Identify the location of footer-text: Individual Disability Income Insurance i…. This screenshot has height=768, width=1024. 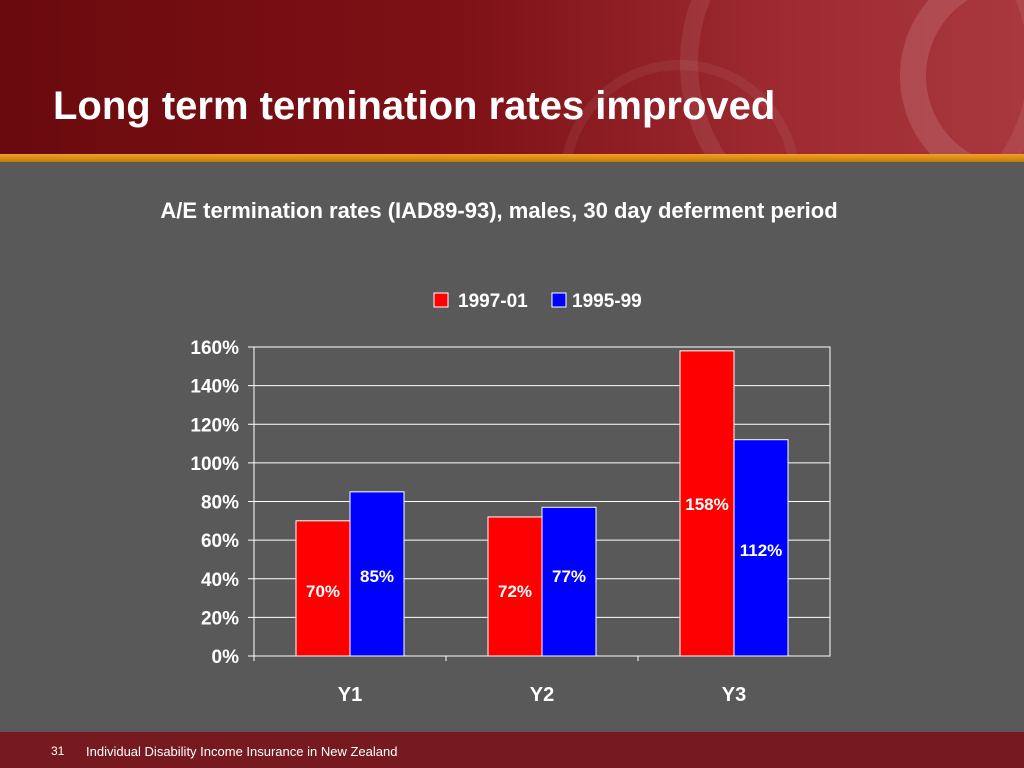
(242, 751).